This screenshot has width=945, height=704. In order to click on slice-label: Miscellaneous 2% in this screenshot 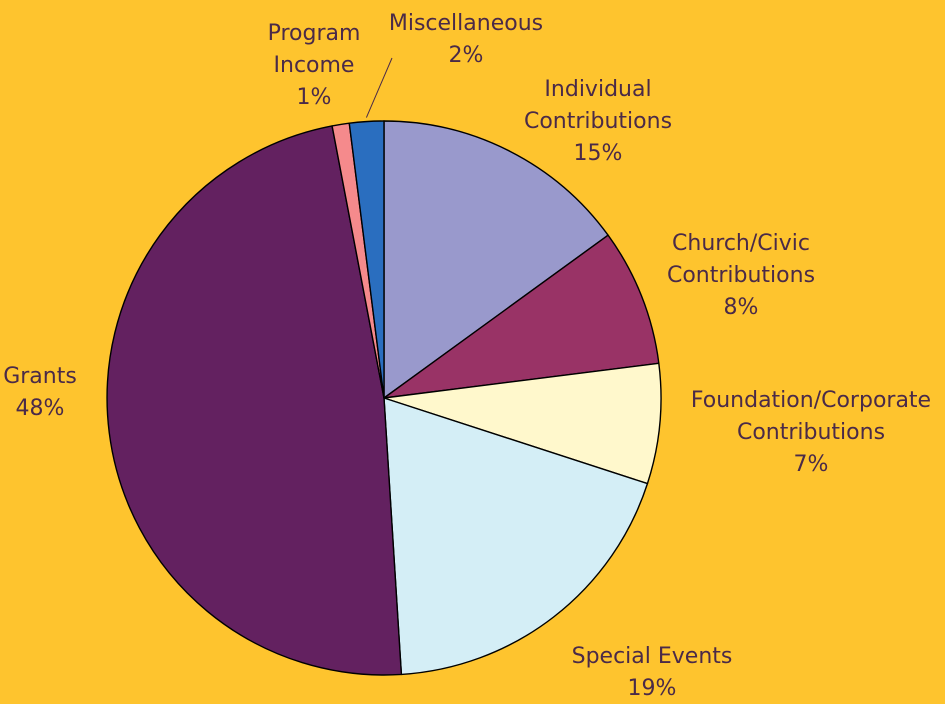, I will do `click(466, 39)`.